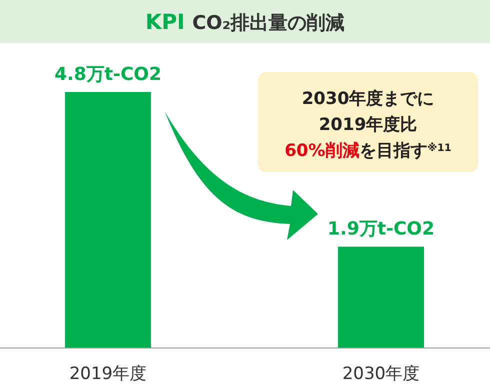  What do you see at coordinates (168, 22) in the screenshot?
I see `chart-title: KPI` at bounding box center [168, 22].